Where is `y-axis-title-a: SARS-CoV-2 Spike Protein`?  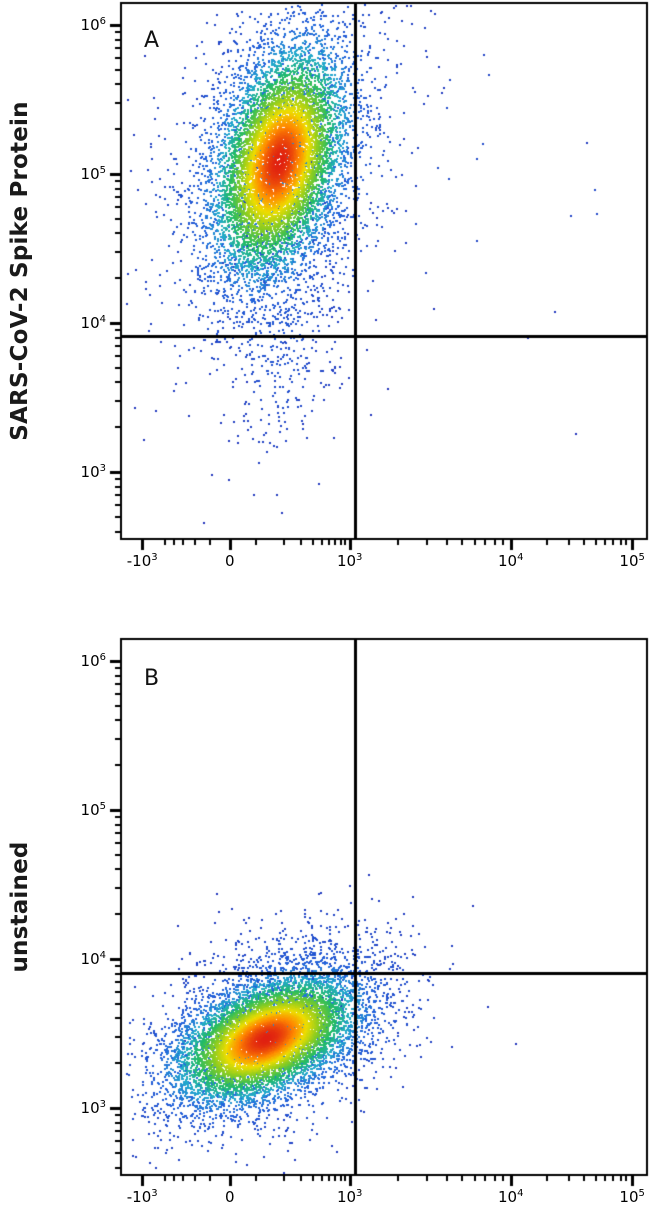
y-axis-title-a: SARS-CoV-2 Spike Protein is located at coordinates (20, 271).